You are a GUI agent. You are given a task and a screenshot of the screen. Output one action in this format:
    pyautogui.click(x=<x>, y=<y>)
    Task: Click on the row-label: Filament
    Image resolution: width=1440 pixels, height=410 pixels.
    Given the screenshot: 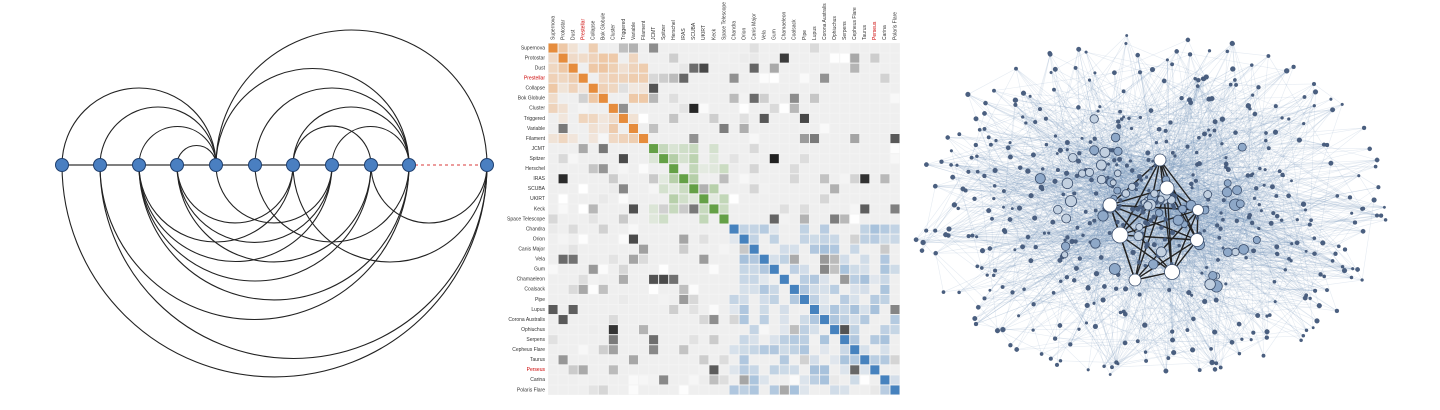 What is the action you would take?
    pyautogui.click(x=536, y=139)
    